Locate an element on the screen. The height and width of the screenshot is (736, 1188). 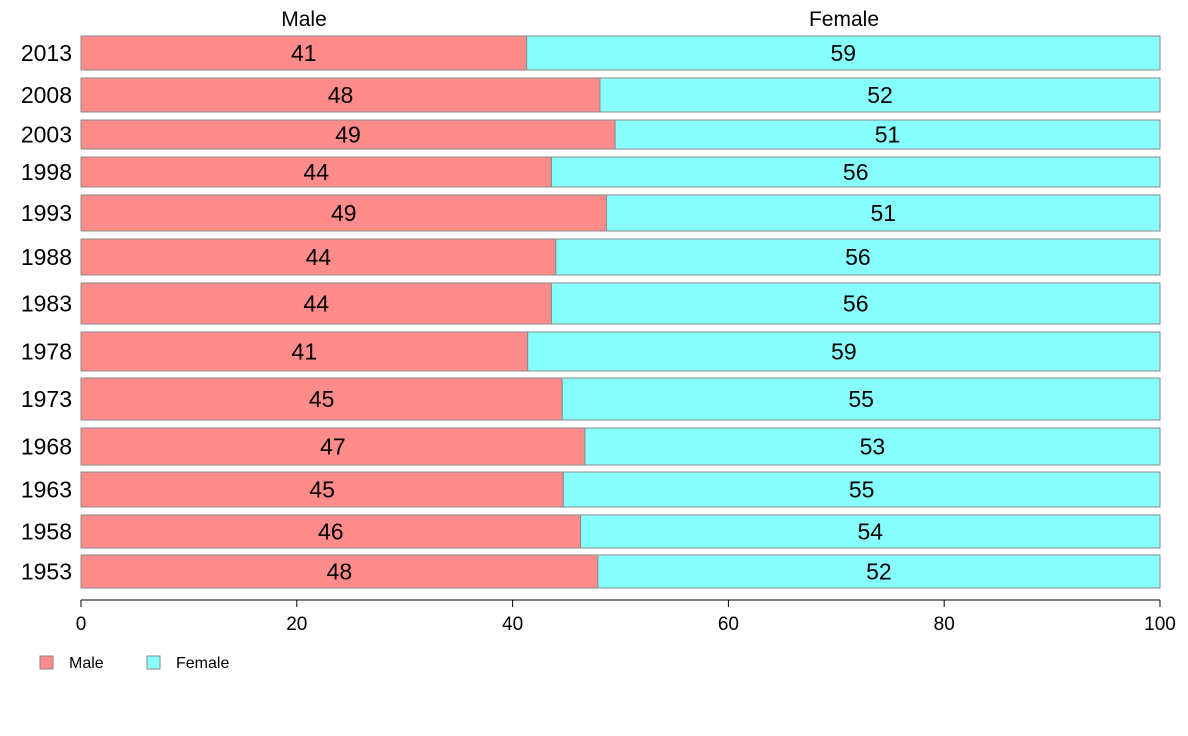
bar-female-1993 is located at coordinates (883, 213).